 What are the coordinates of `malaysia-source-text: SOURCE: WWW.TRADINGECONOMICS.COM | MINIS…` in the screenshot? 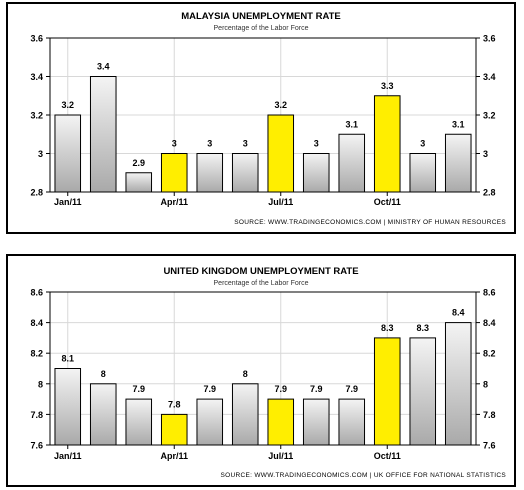 It's located at (370, 222).